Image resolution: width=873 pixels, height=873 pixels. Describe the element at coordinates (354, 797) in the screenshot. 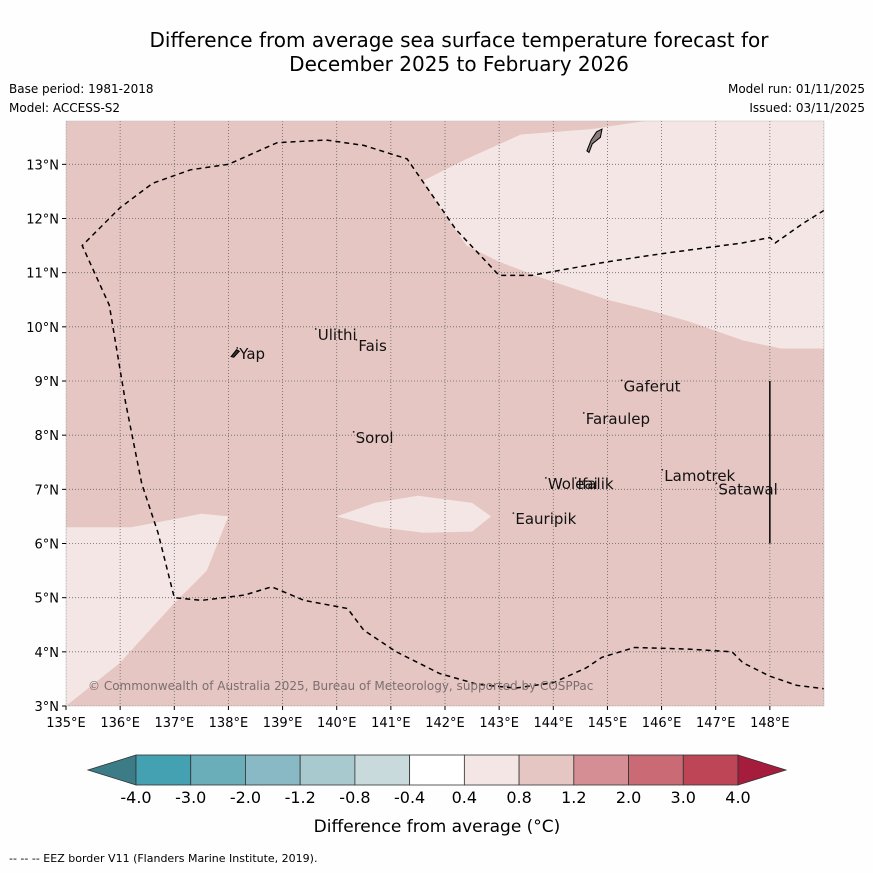

I see `colorbar-tick-label: -0.8` at that location.